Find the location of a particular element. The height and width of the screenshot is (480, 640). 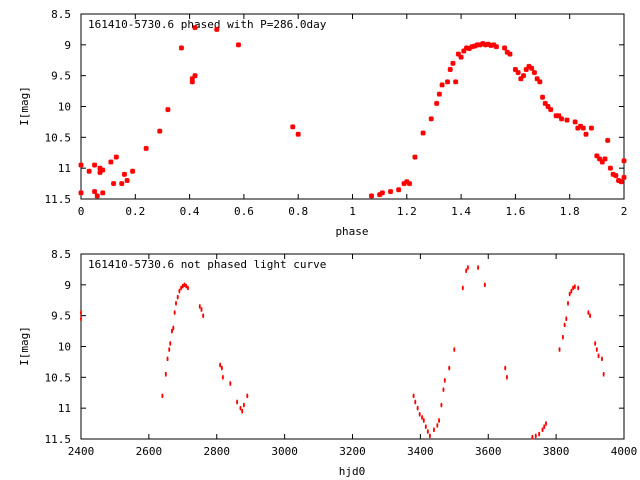

x-tick-label: 0.6 is located at coordinates (244, 211).